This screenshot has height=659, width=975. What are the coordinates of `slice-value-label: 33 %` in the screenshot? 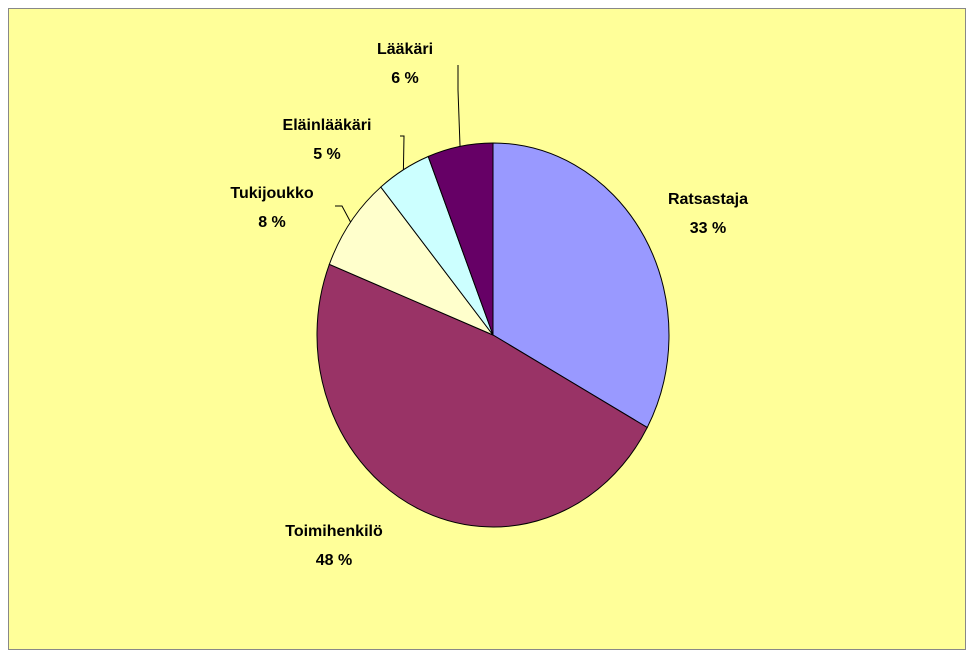 It's located at (708, 228).